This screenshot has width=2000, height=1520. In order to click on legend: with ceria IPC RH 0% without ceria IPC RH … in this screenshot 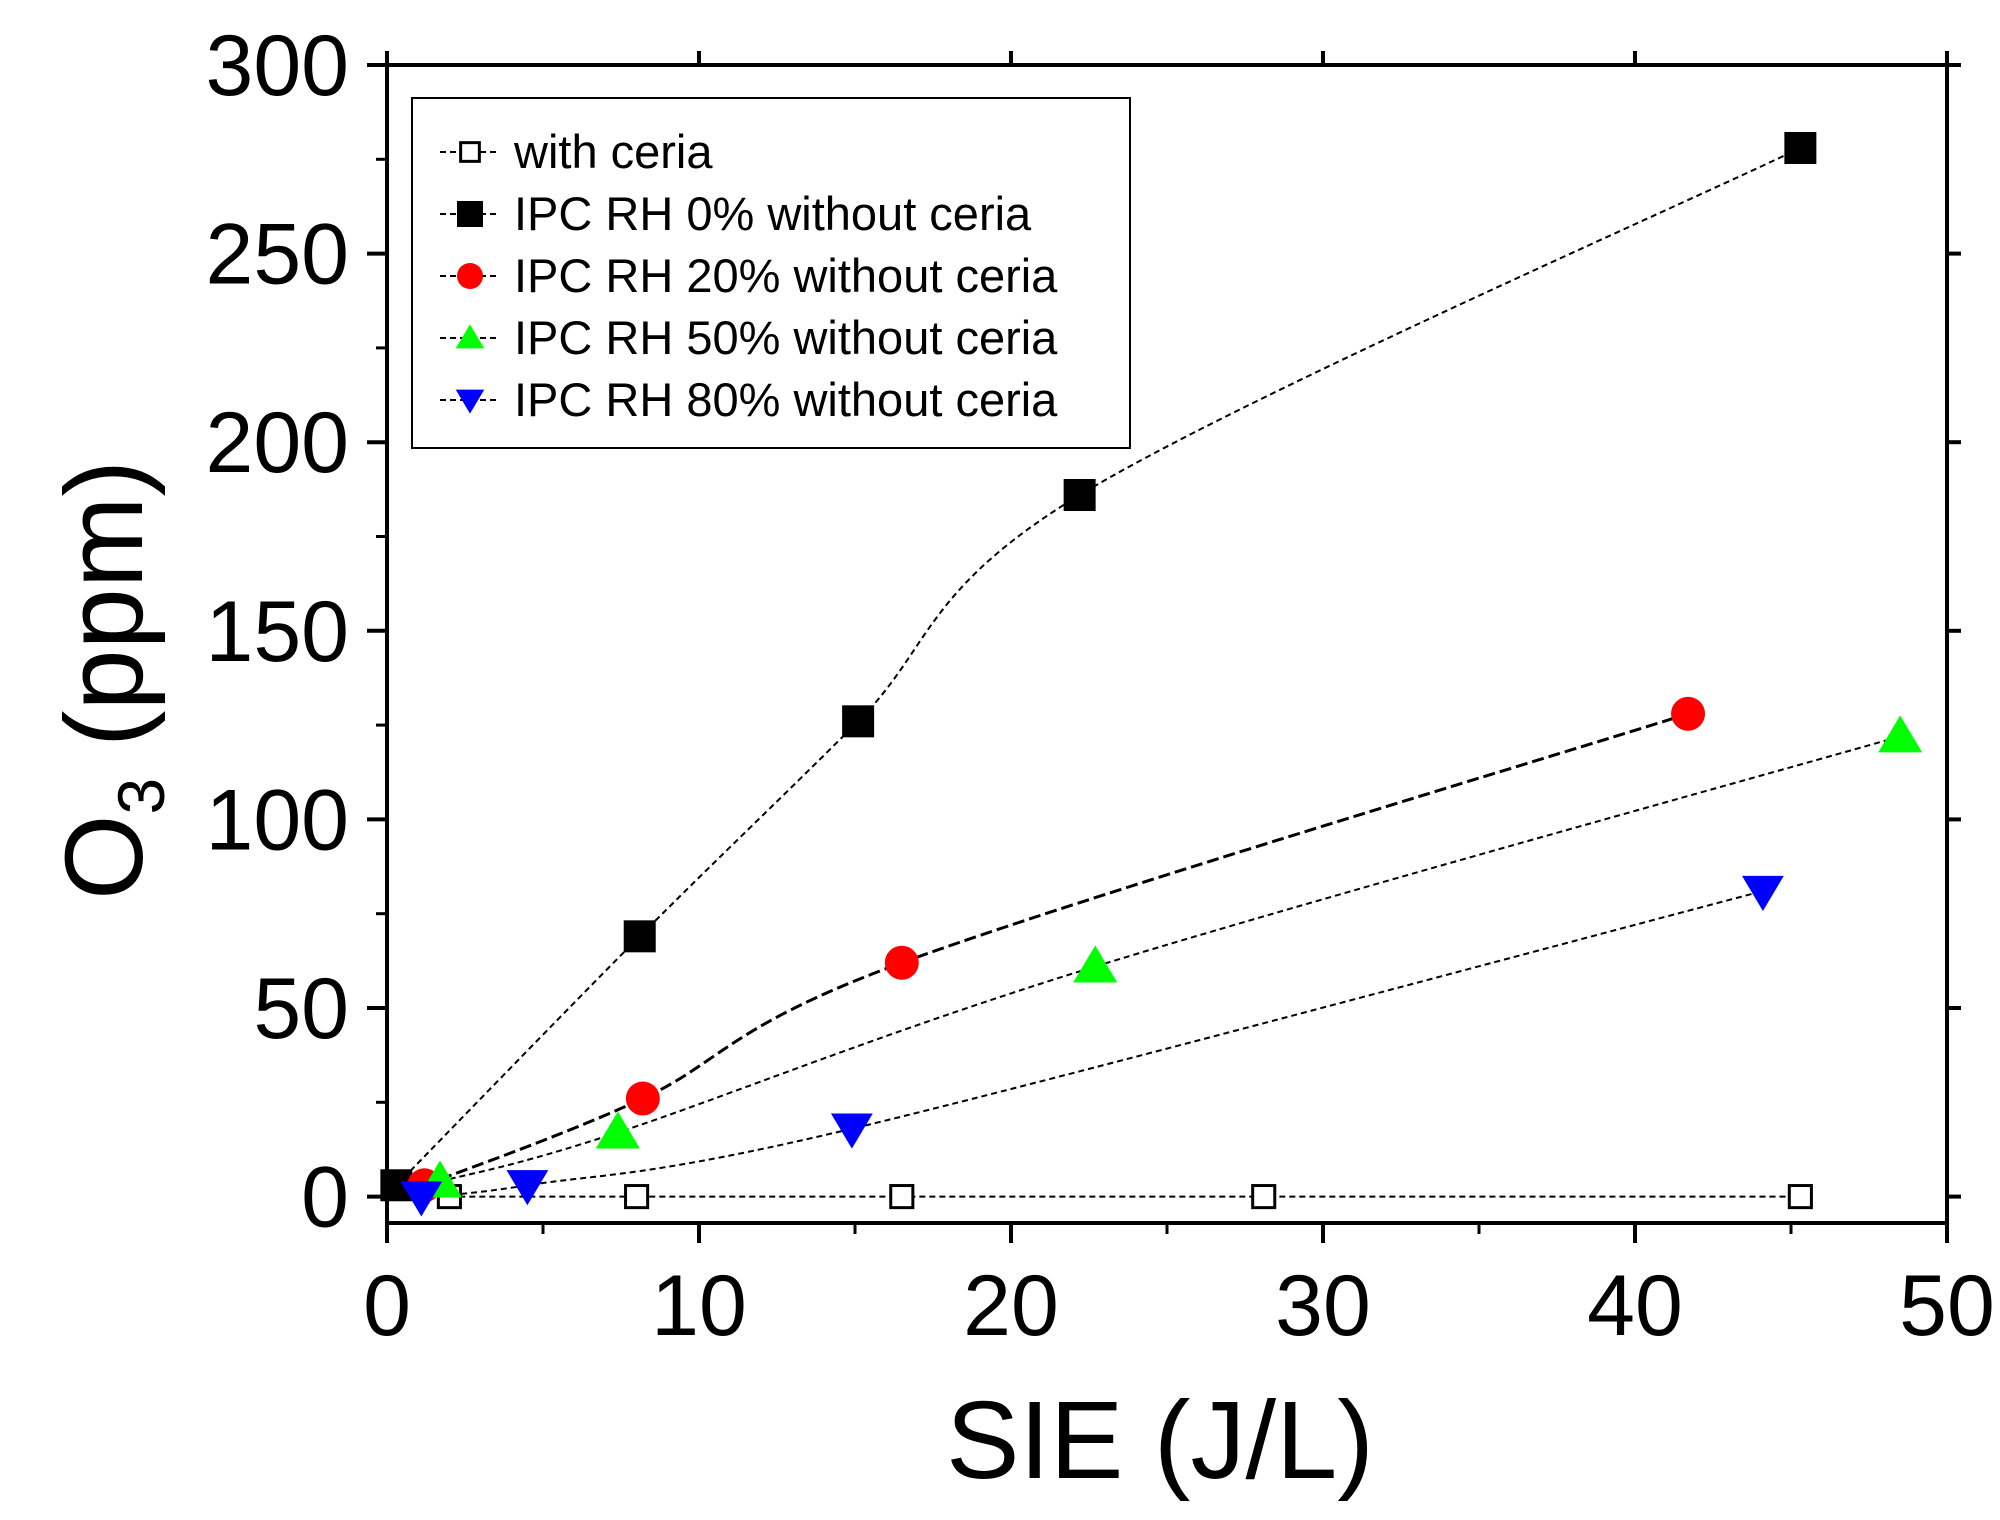, I will do `click(771, 273)`.